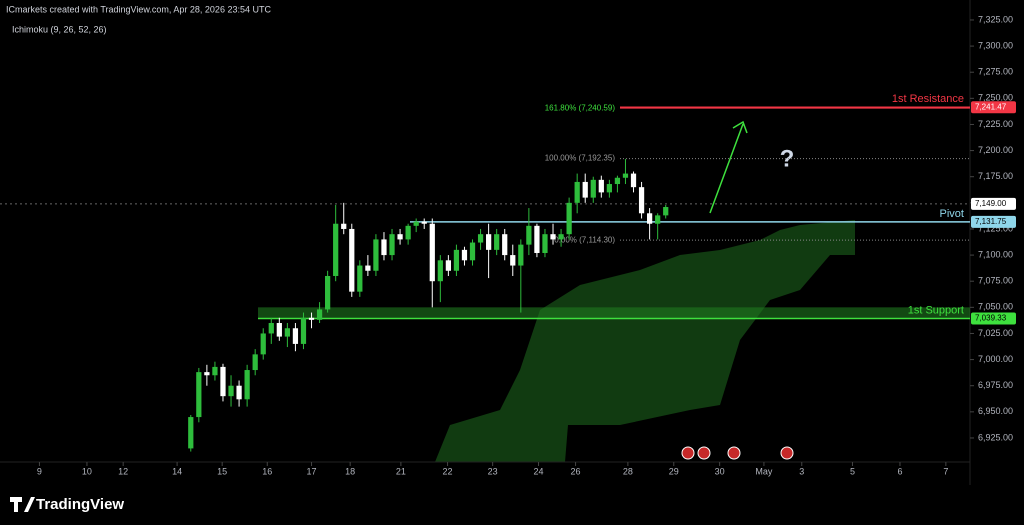  Describe the element at coordinates (512, 505) in the screenshot. I see `footer` at that location.